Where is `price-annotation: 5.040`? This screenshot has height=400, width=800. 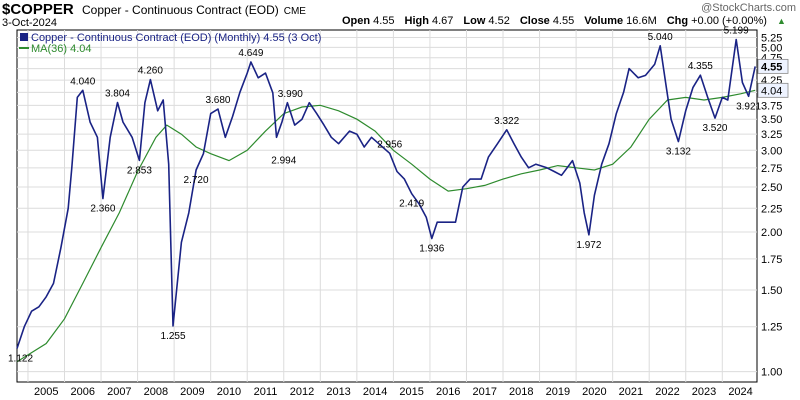
price-annotation: 5.040 is located at coordinates (660, 37).